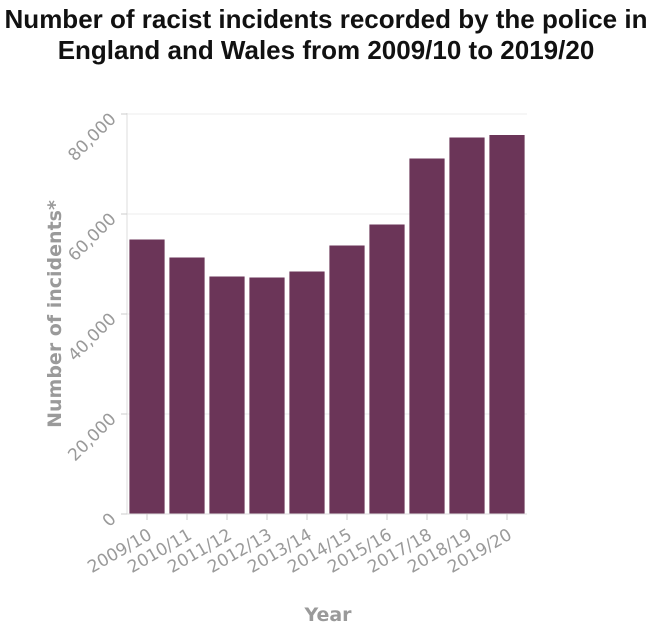  I want to click on y-tick-label: 0, so click(110, 520).